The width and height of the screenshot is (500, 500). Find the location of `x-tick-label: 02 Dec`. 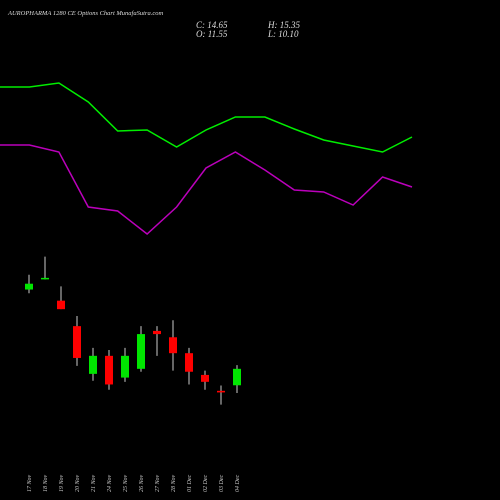

x-tick-label: 02 Dec is located at coordinates (206, 483).